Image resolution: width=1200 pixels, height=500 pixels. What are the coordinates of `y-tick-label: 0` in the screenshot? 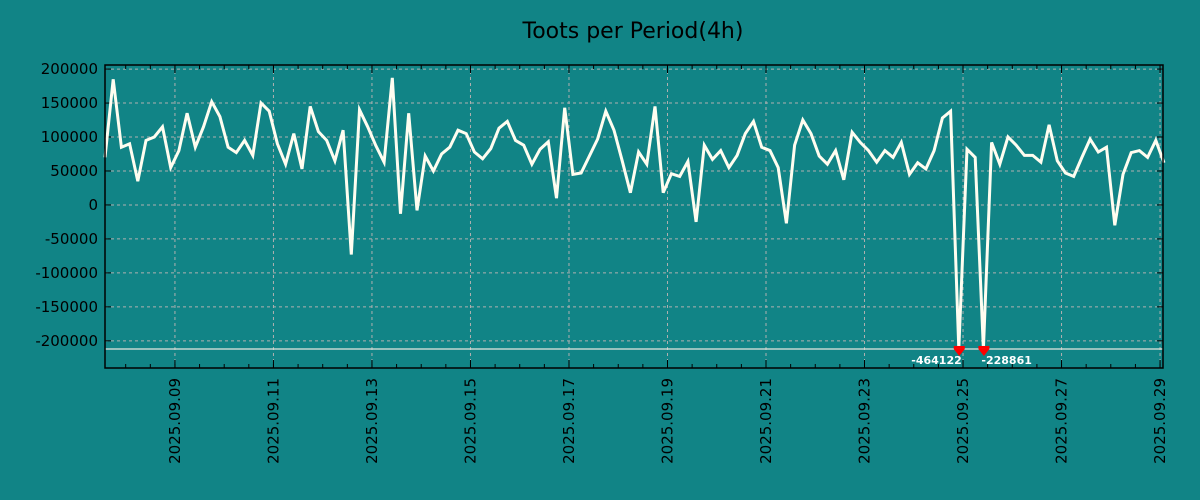 It's located at (93, 205).